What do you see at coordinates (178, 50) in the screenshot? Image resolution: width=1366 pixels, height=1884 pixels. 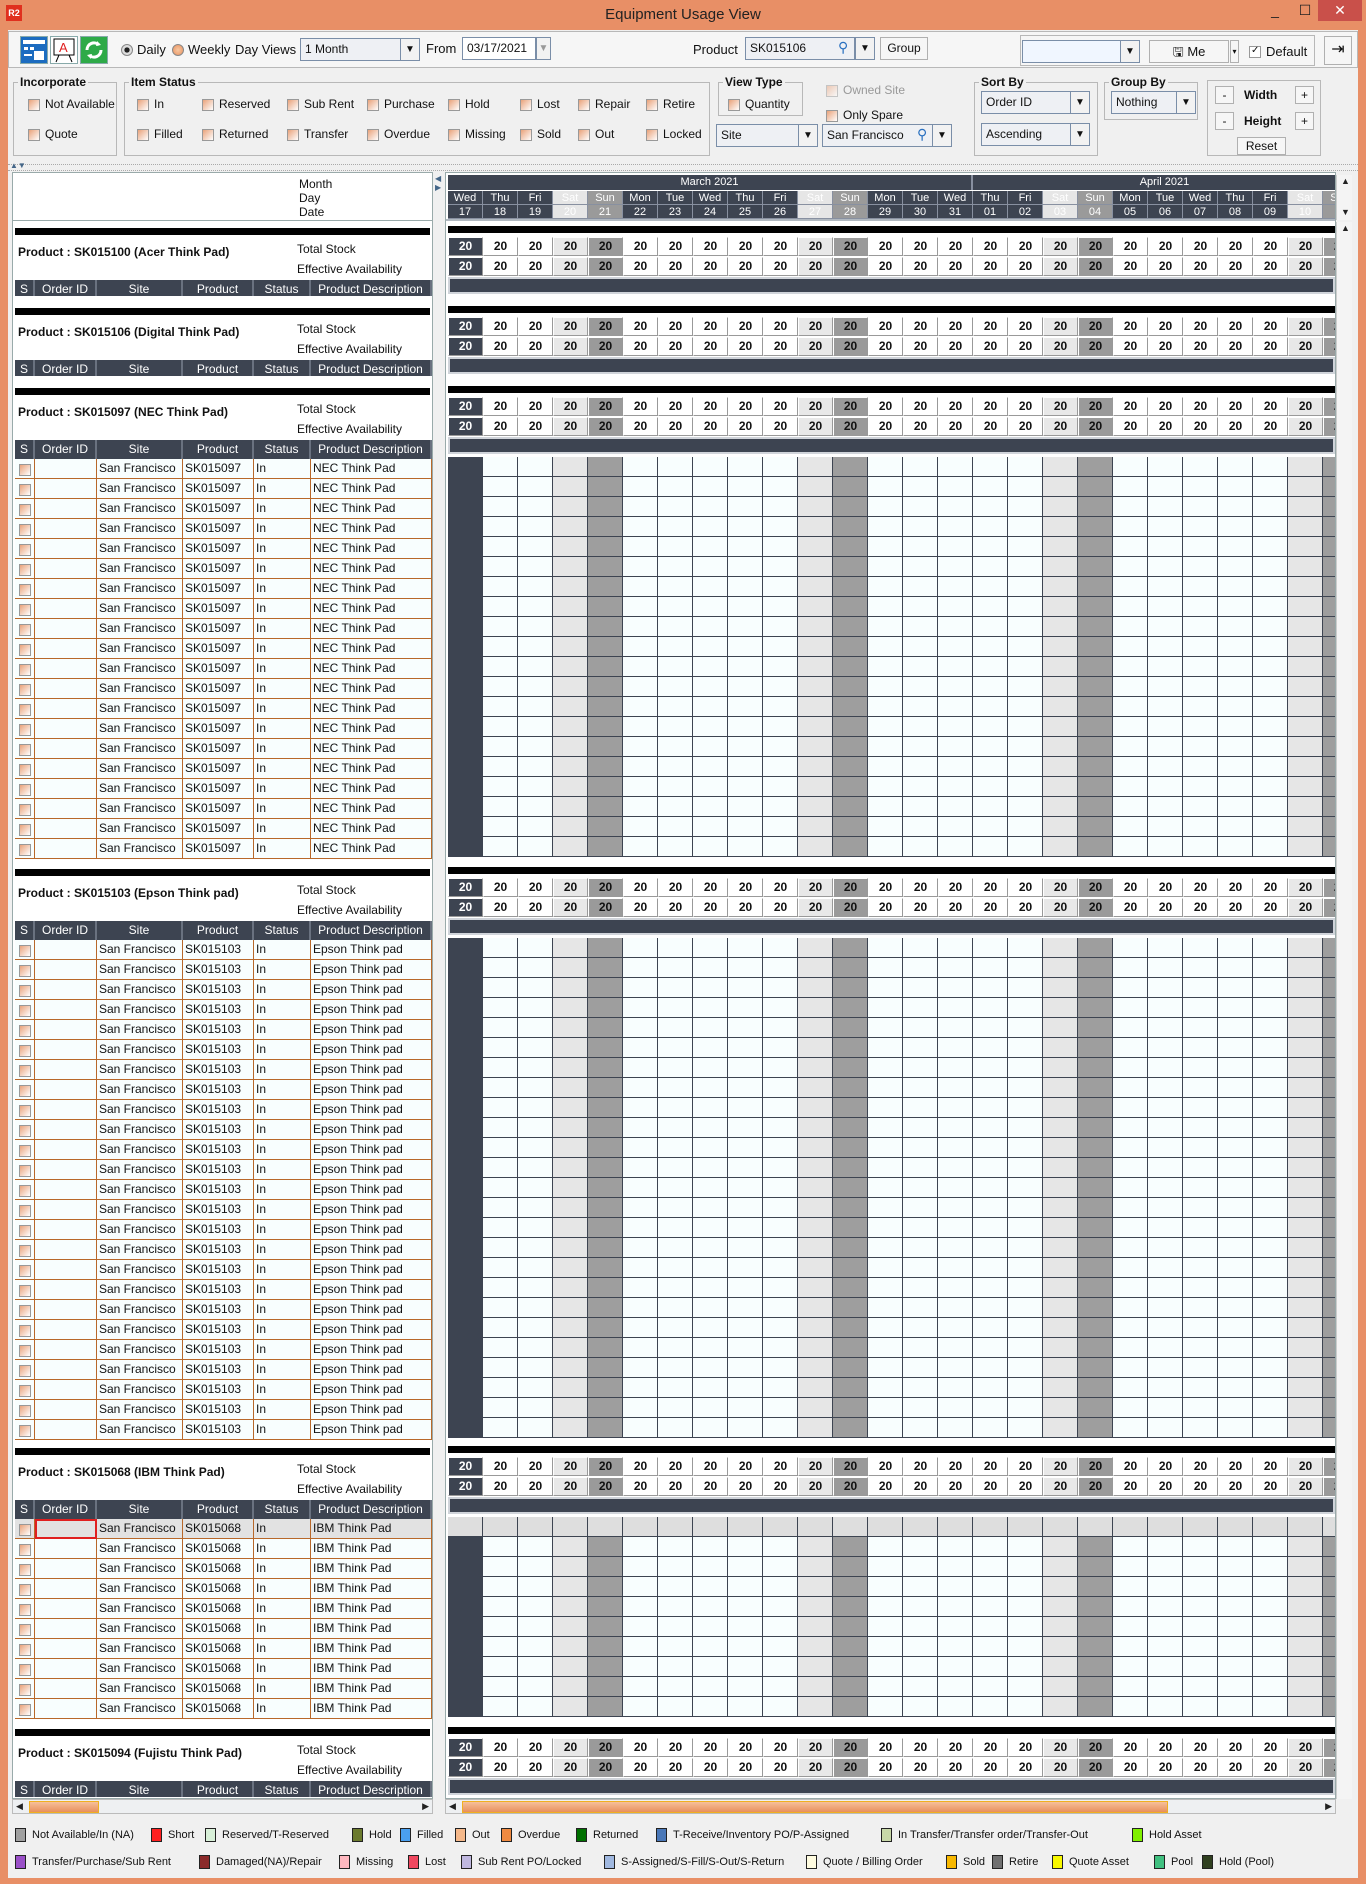 I see `weekly-radio` at bounding box center [178, 50].